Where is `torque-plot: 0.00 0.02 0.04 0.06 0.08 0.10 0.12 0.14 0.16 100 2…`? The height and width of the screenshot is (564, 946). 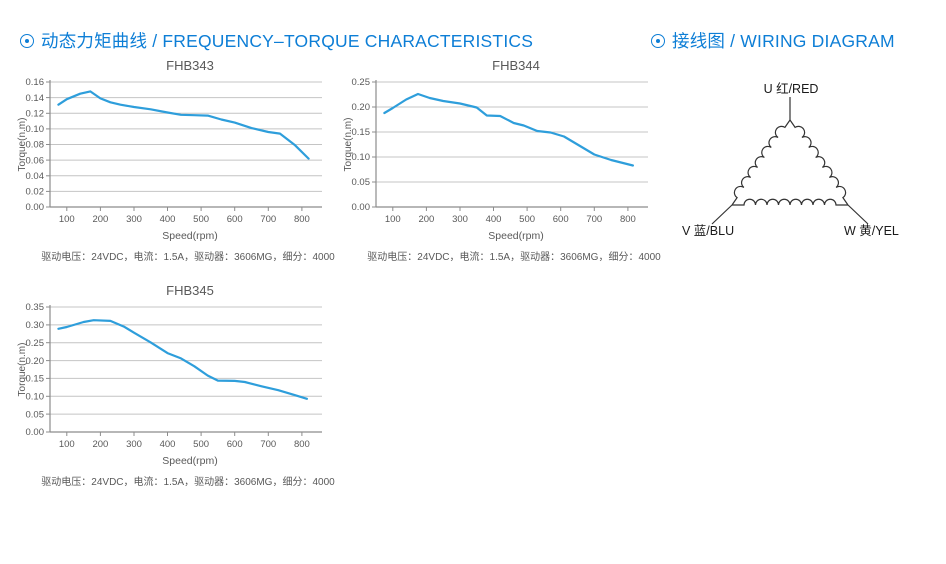 torque-plot: 0.00 0.02 0.04 0.06 0.08 0.10 0.12 0.14 0.16 100 2… is located at coordinates (169, 151).